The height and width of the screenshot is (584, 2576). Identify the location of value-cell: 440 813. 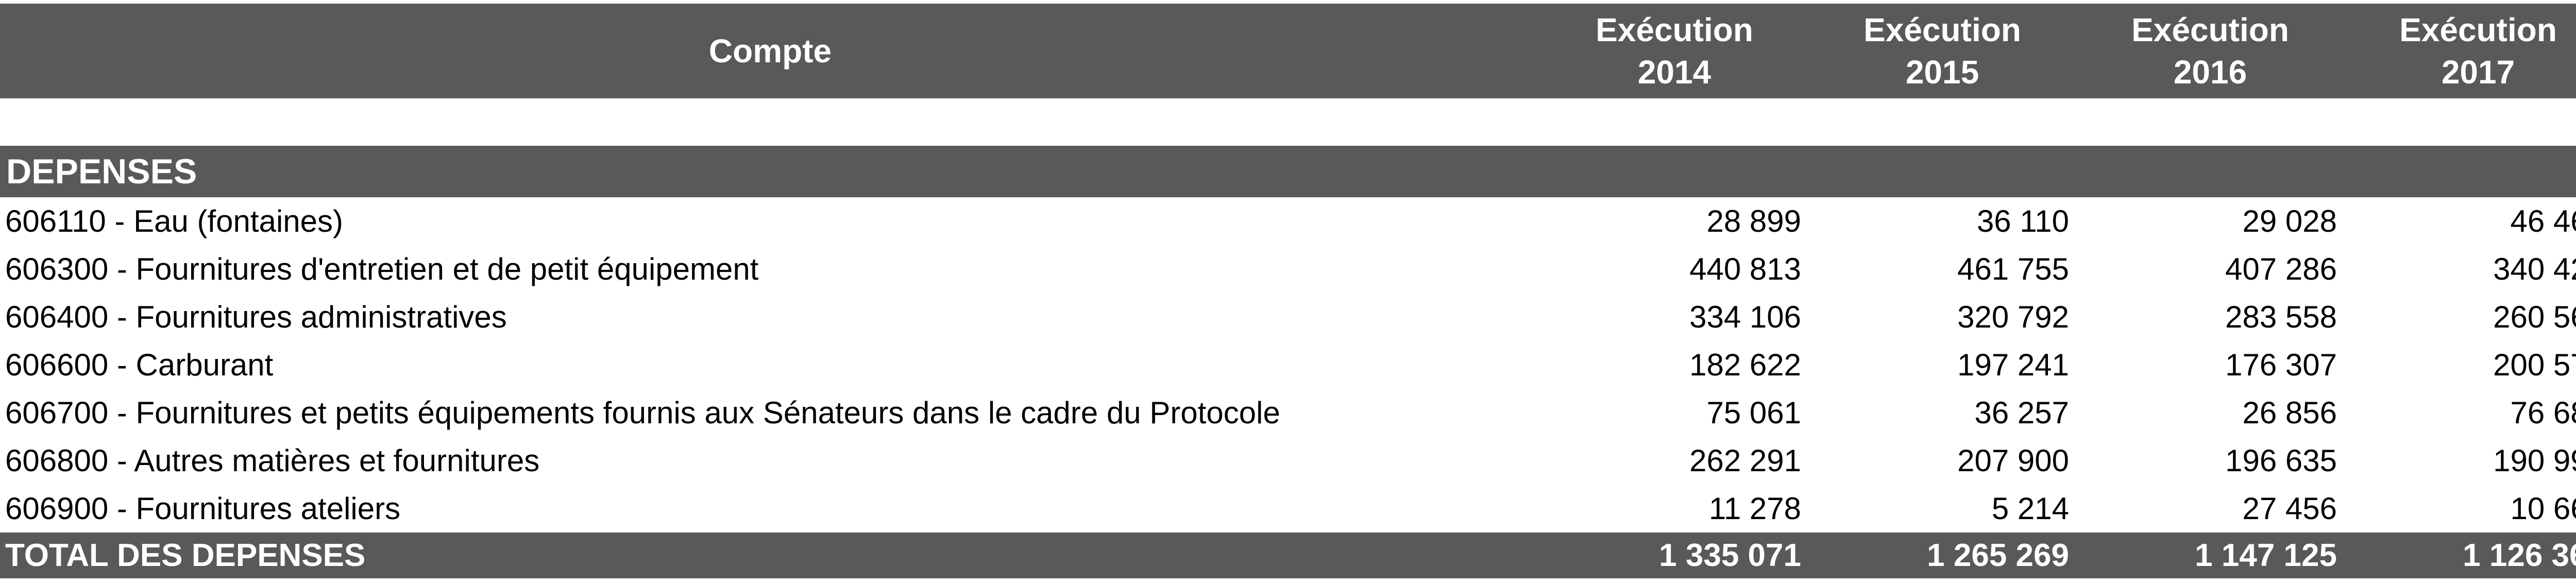
(1745, 269).